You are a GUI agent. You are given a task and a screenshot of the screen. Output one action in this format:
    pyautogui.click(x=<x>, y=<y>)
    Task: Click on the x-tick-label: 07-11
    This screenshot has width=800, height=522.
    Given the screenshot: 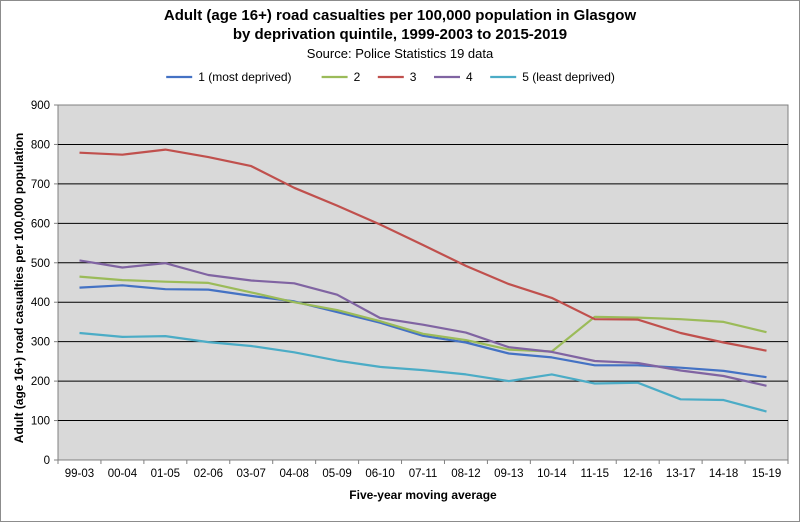 What is the action you would take?
    pyautogui.click(x=423, y=474)
    